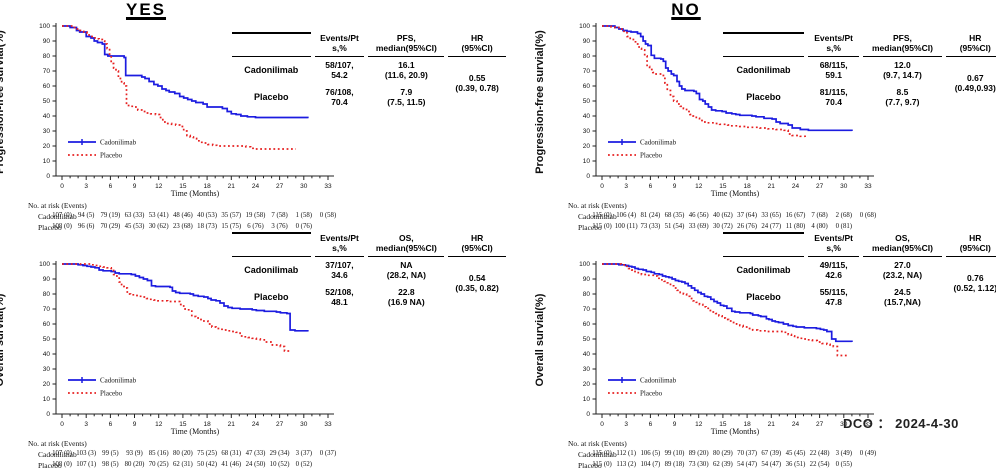  Describe the element at coordinates (833, 97) in the screenshot. I see `summary-events-value: 81/115, 70.4` at that location.